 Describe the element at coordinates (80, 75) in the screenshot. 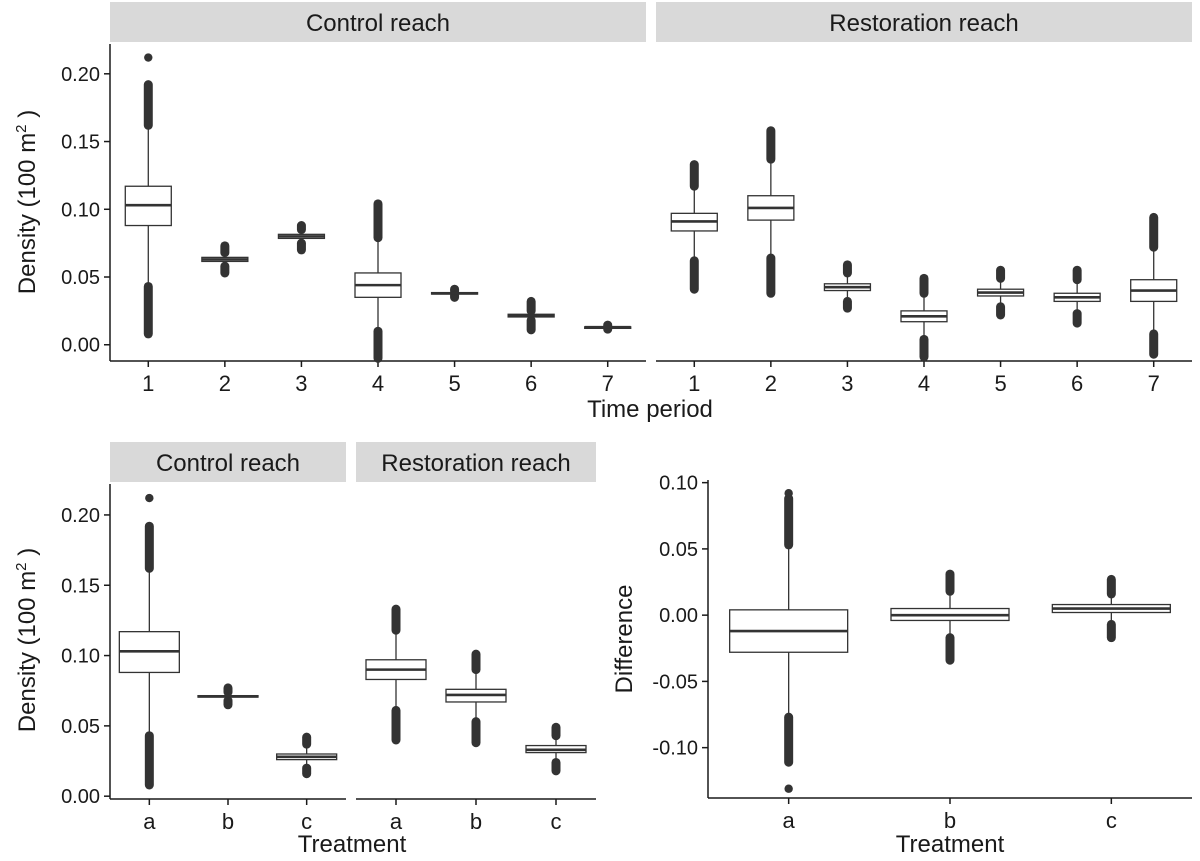

I see `y-tick-label: 0.20` at that location.